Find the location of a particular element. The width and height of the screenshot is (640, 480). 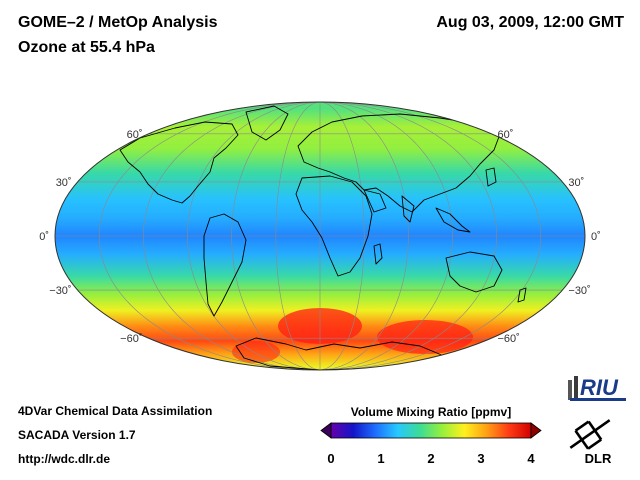

riu-logo-text: RIU is located at coordinates (599, 387).